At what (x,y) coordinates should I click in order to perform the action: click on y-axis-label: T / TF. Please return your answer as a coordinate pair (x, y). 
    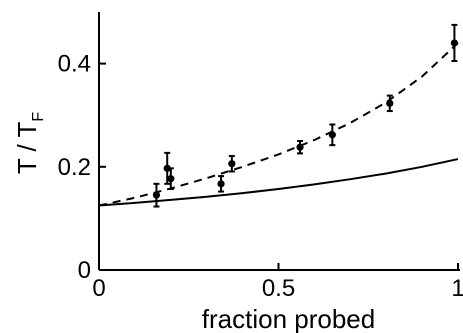
    Looking at the image, I should click on (29, 143).